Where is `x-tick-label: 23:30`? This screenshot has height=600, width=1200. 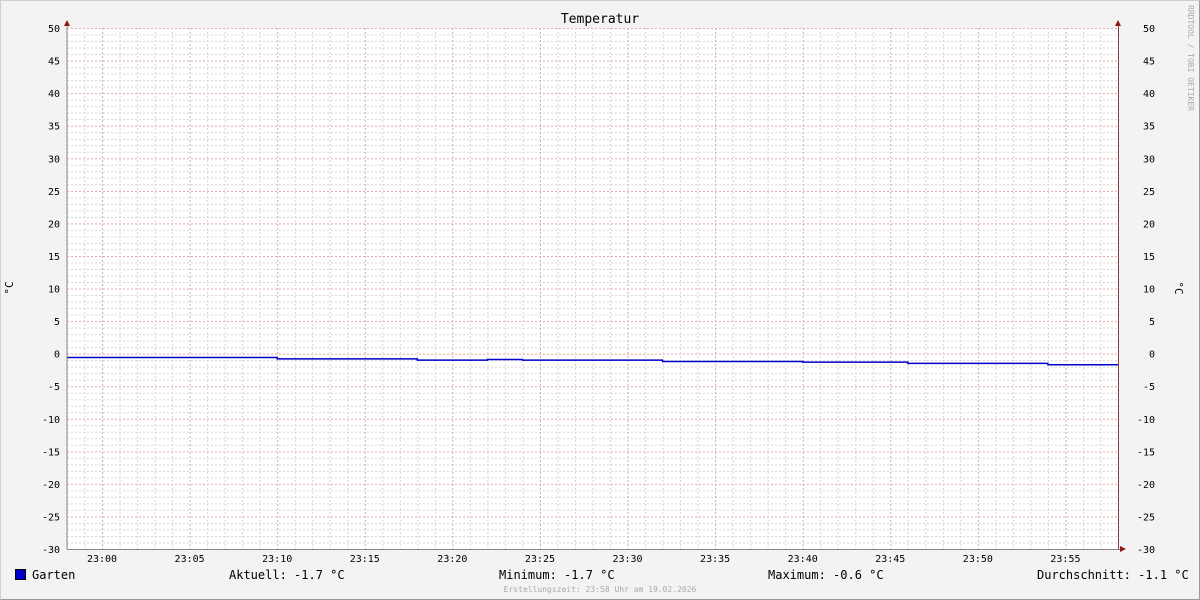 x-tick-label: 23:30 is located at coordinates (627, 559).